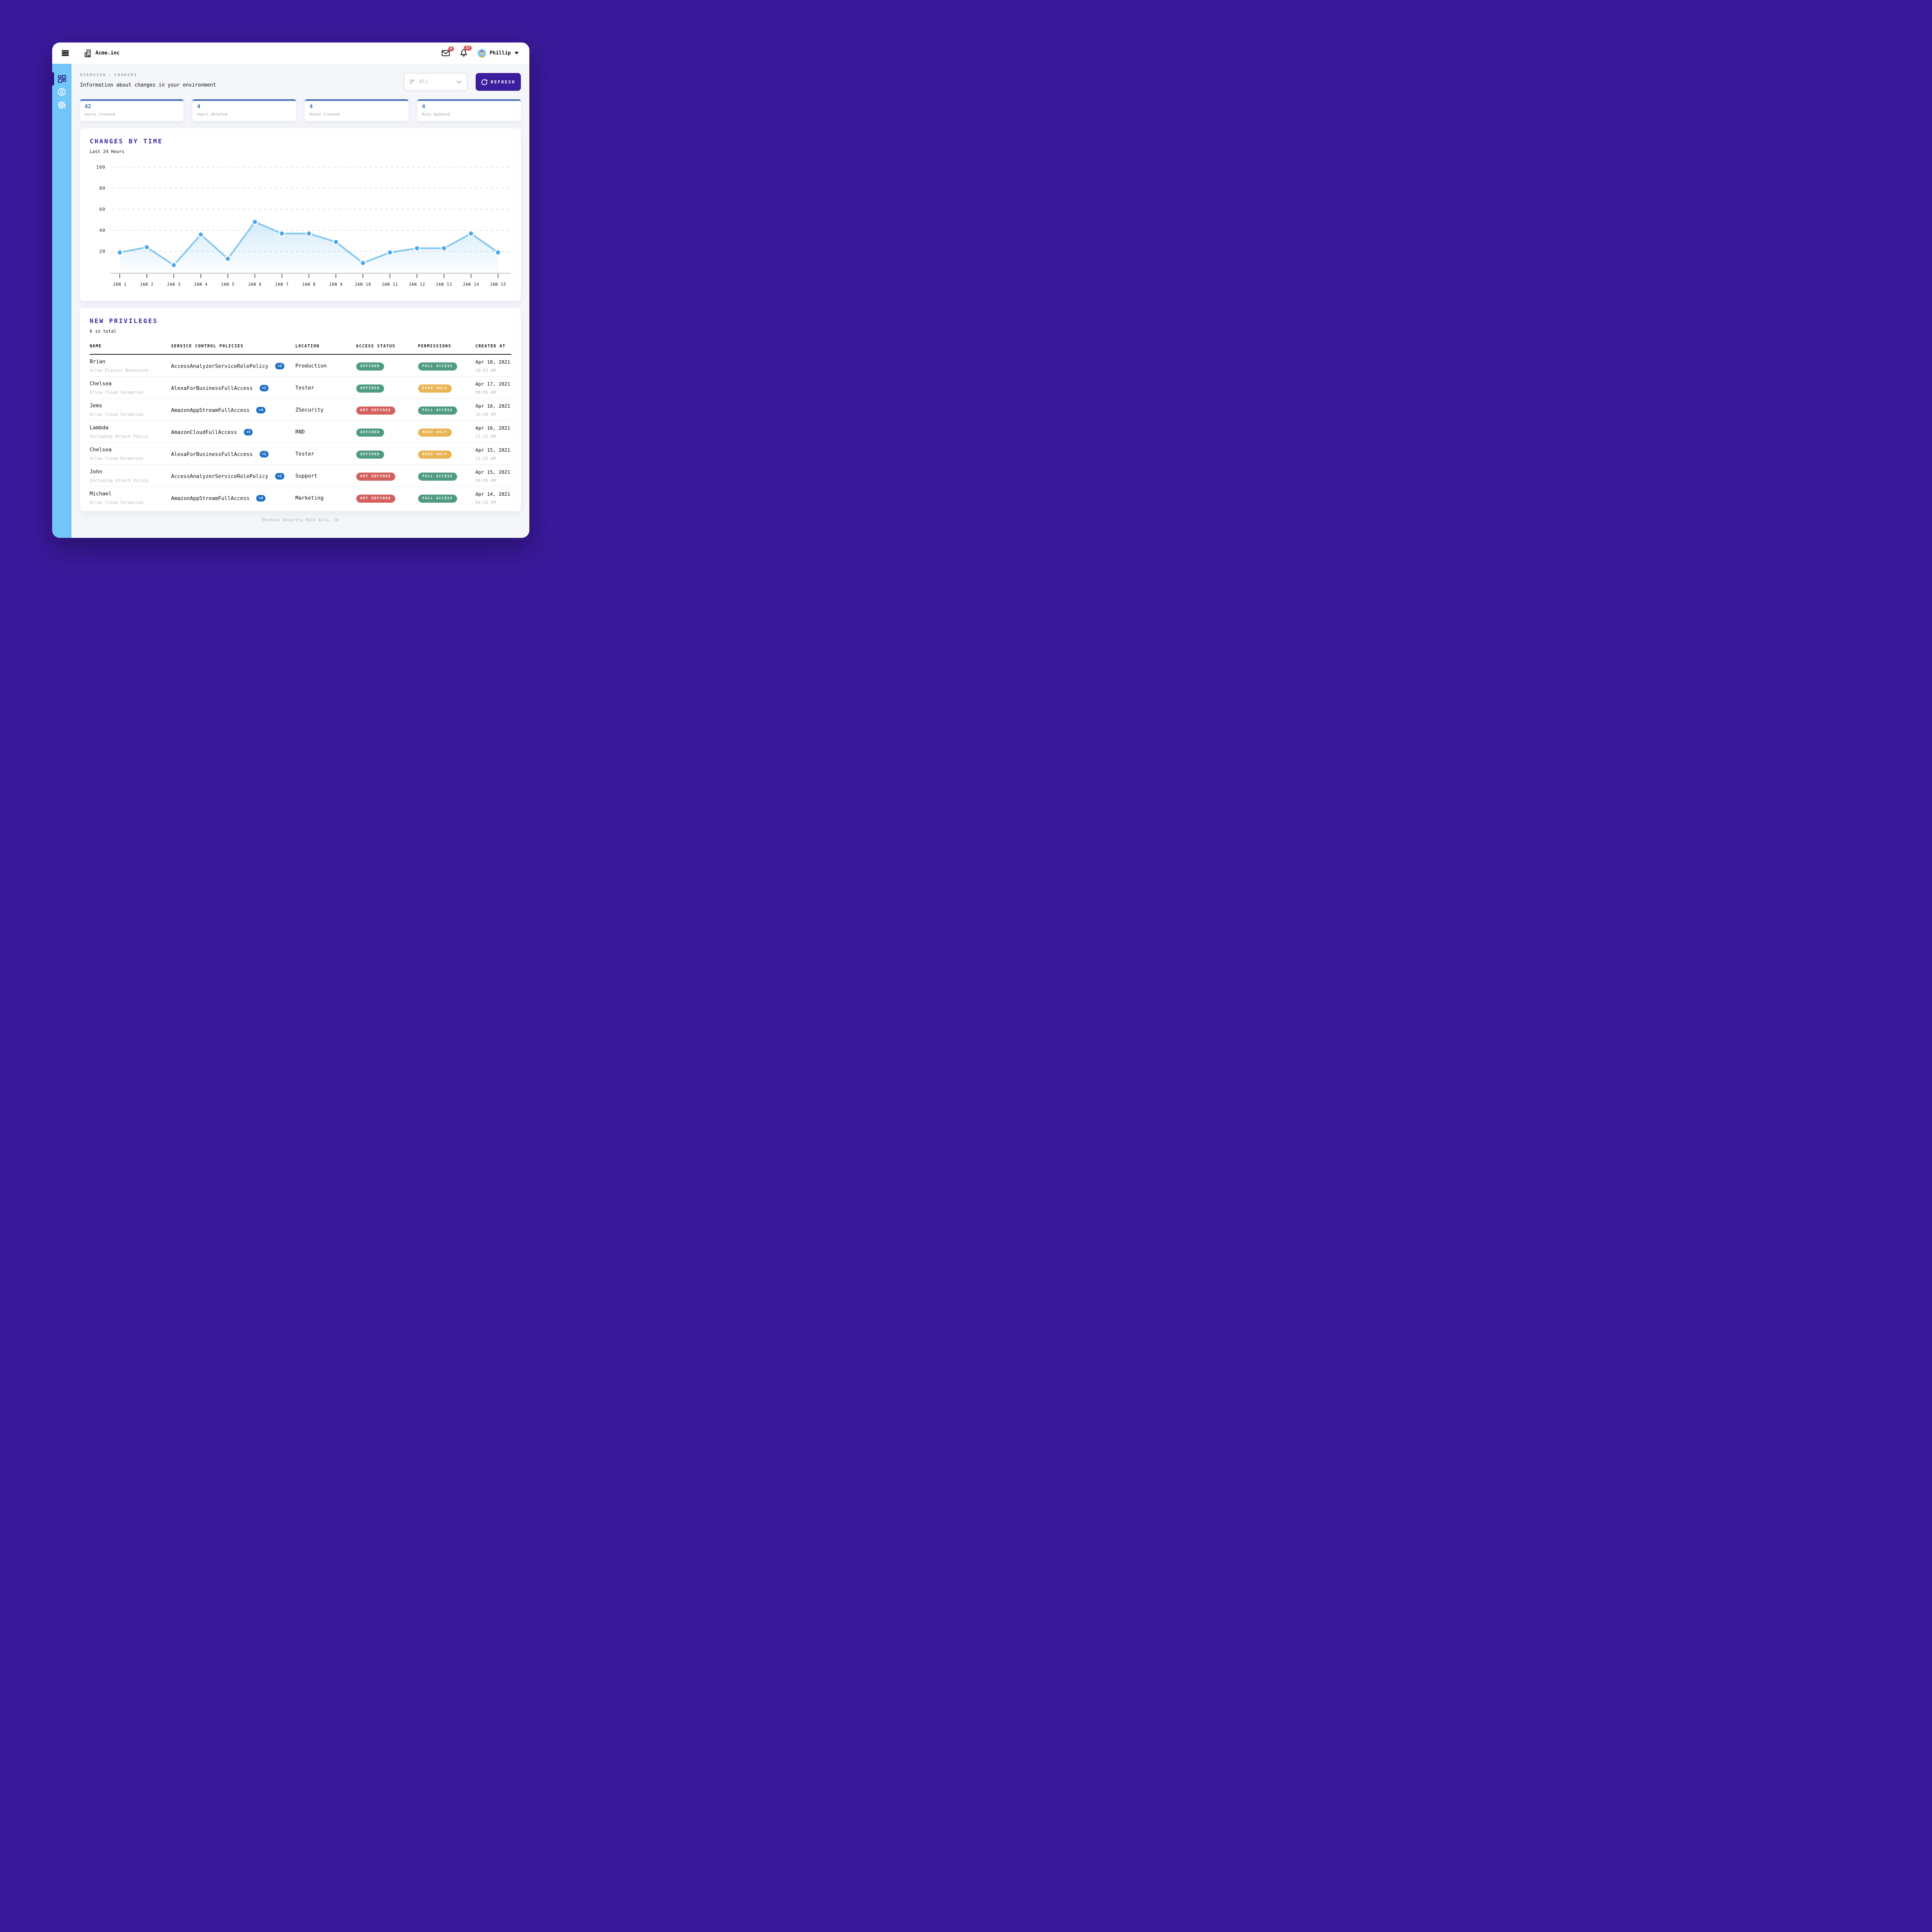 This screenshot has width=1932, height=1932. Describe the element at coordinates (492, 384) in the screenshot. I see `row-created-date: Apr 17, 2021` at that location.